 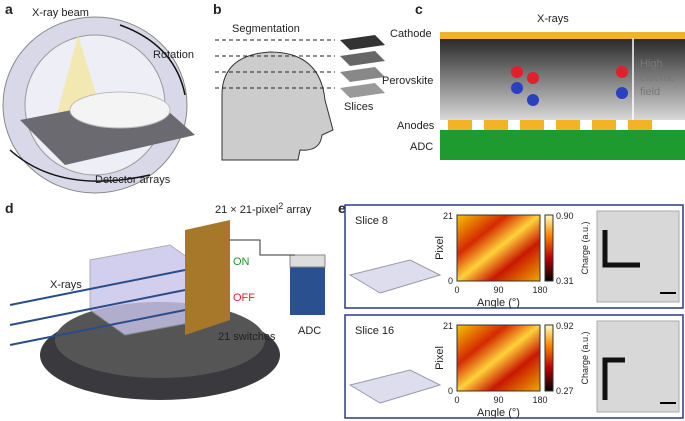 What do you see at coordinates (97, 307) in the screenshot?
I see `xray-beams` at bounding box center [97, 307].